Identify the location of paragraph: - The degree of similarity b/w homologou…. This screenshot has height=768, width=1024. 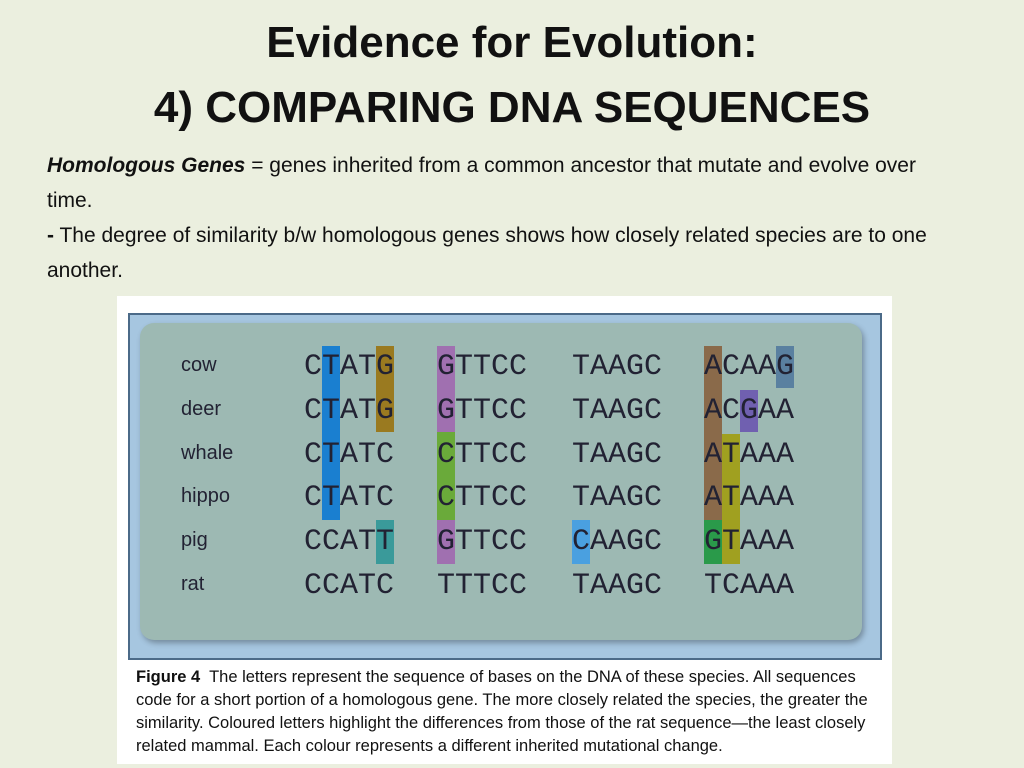
(497, 253).